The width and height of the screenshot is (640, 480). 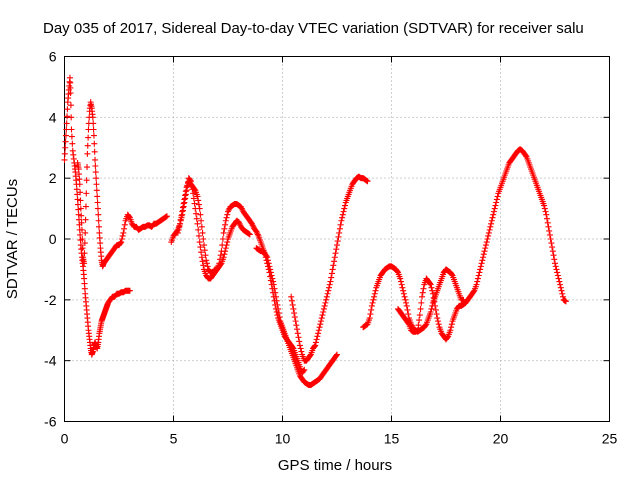 What do you see at coordinates (65, 439) in the screenshot?
I see `x-tick-label: 0` at bounding box center [65, 439].